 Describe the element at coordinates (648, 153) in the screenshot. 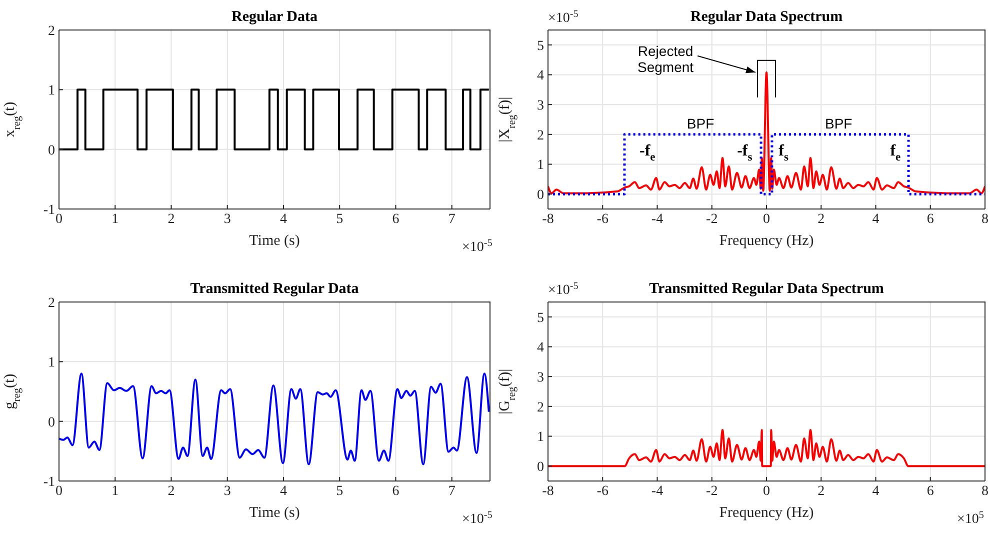

I see `annotation: -f$_{e}$` at that location.